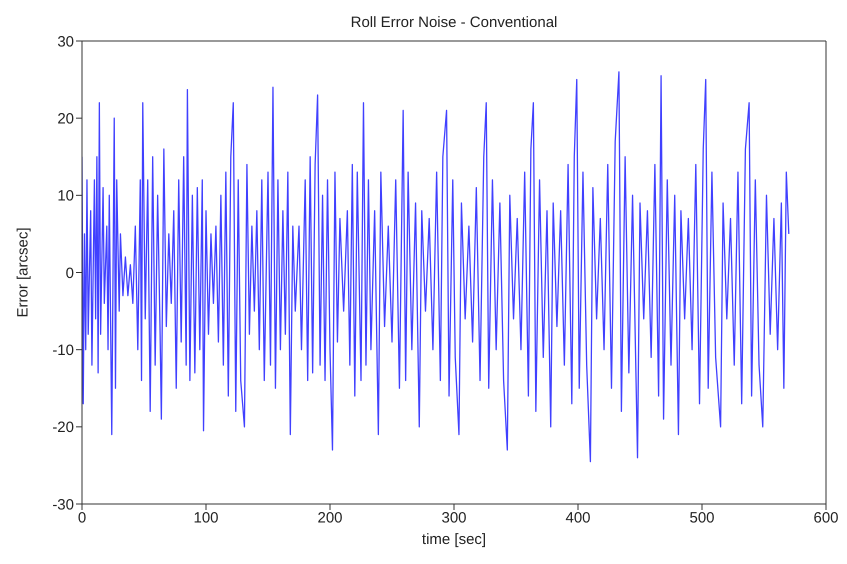 Image resolution: width=847 pixels, height=564 pixels. I want to click on x-tick-label: 200, so click(330, 518).